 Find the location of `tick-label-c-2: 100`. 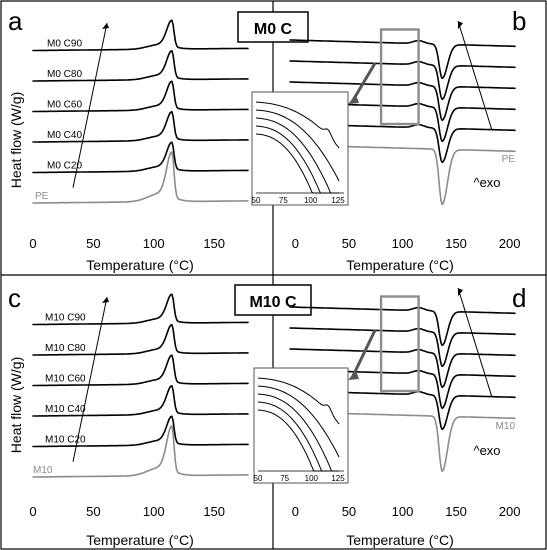

tick-label-c-2: 100 is located at coordinates (154, 511).